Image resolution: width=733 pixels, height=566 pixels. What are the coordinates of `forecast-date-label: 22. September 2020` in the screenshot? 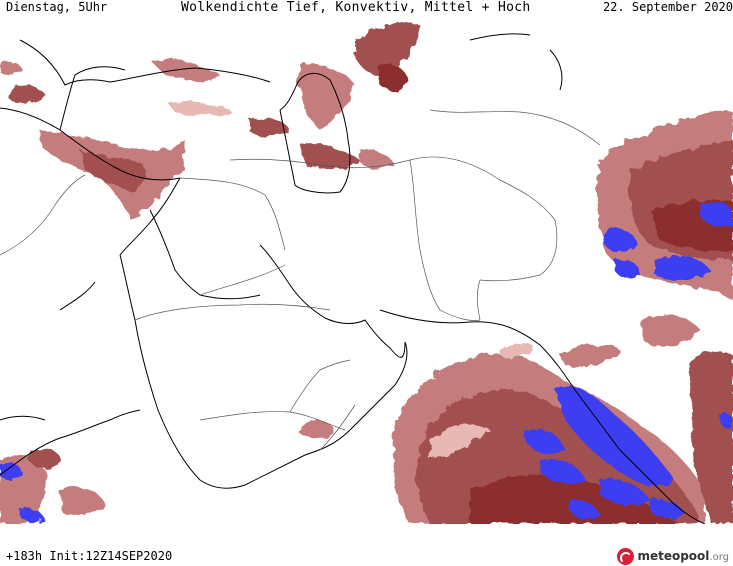 It's located at (667, 7).